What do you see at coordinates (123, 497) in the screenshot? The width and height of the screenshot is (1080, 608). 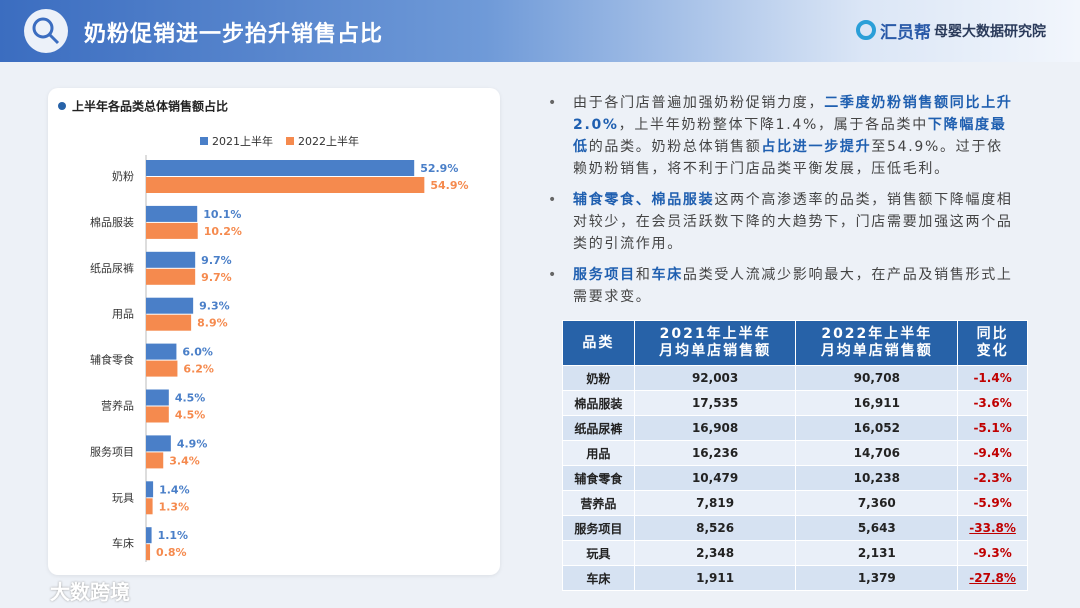 I see `y-tick-label: 玩具` at bounding box center [123, 497].